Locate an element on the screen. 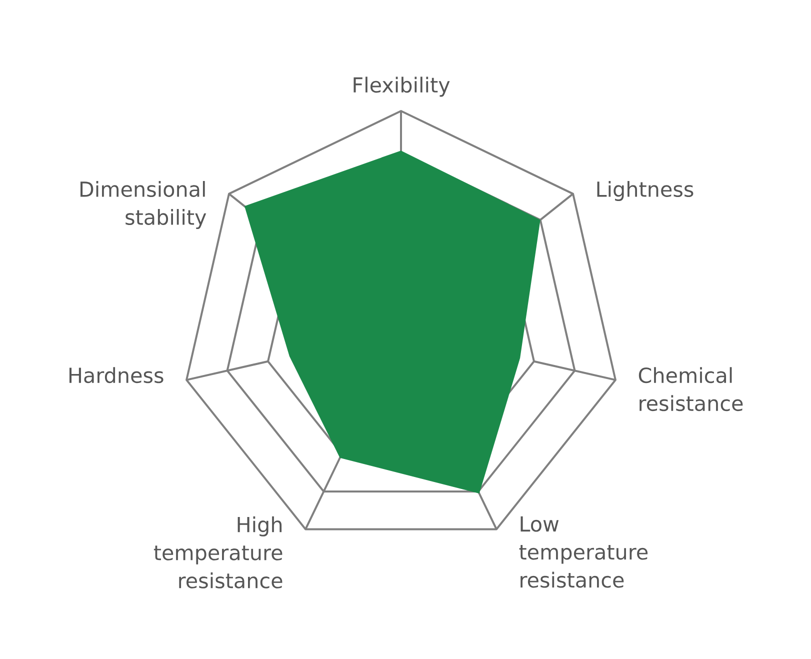 This screenshot has height=659, width=811. spoke-label: Flexibility is located at coordinates (402, 86).